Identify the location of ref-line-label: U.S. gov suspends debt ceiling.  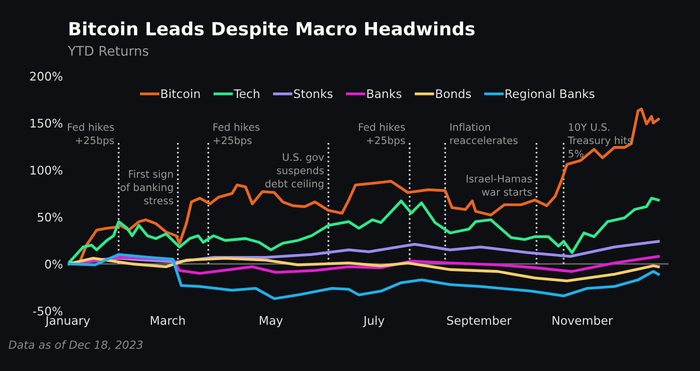
(294, 171).